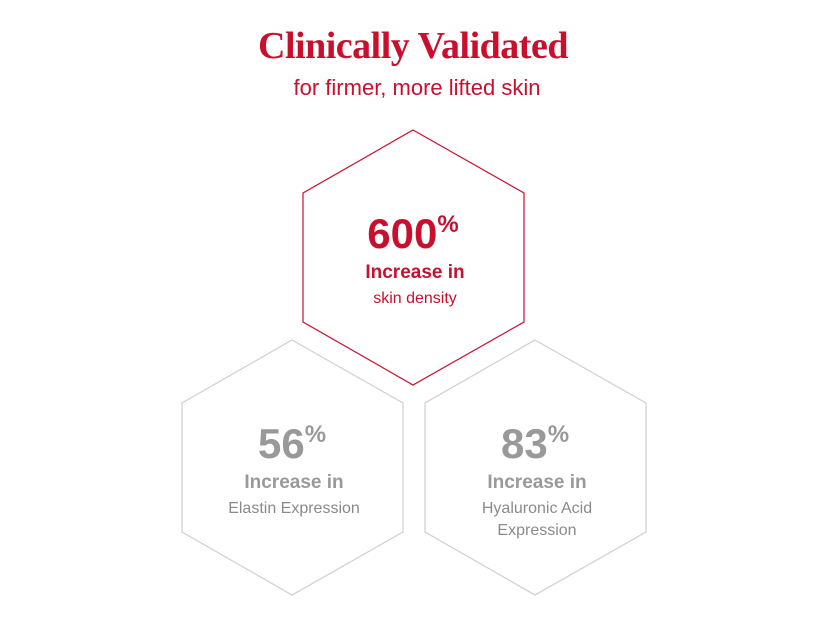 This screenshot has height=626, width=835. What do you see at coordinates (402, 233) in the screenshot?
I see `stat-number: 600` at bounding box center [402, 233].